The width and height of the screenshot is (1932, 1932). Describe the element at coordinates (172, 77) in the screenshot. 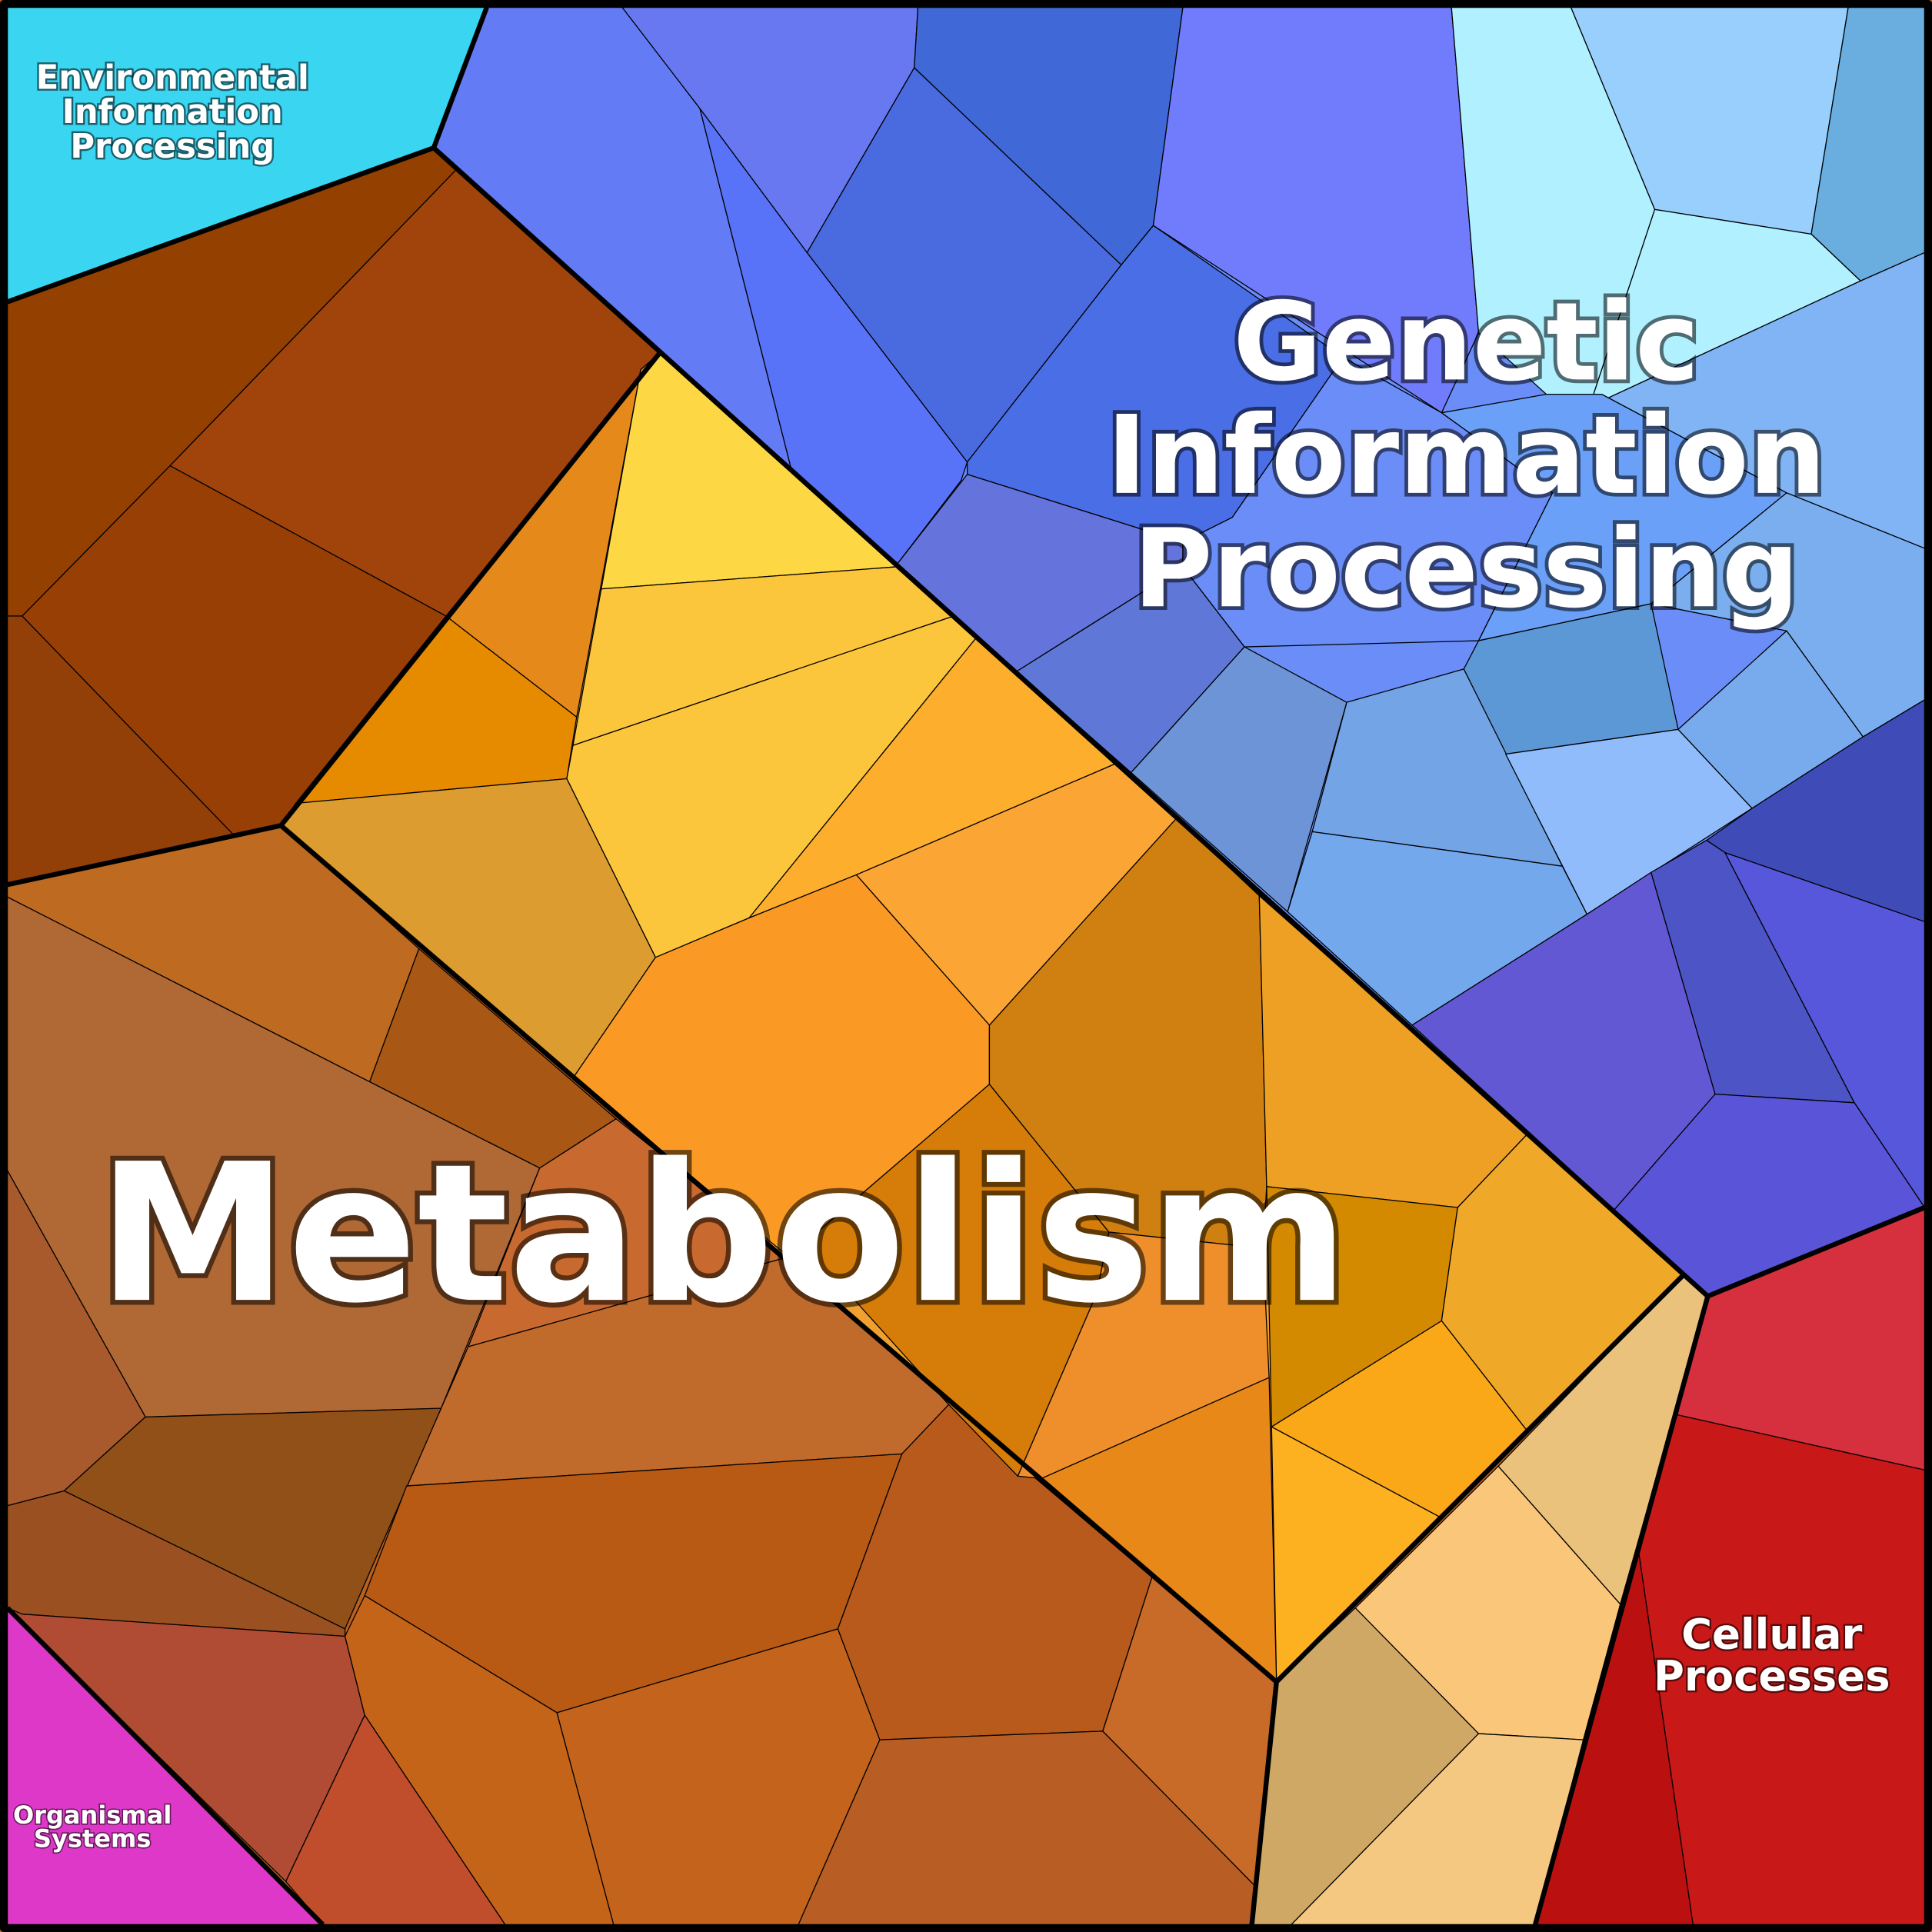

I see `region-label: Environmental` at that location.